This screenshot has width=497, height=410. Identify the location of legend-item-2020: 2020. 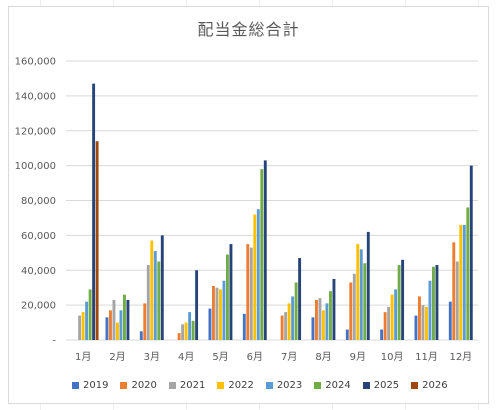
(138, 385).